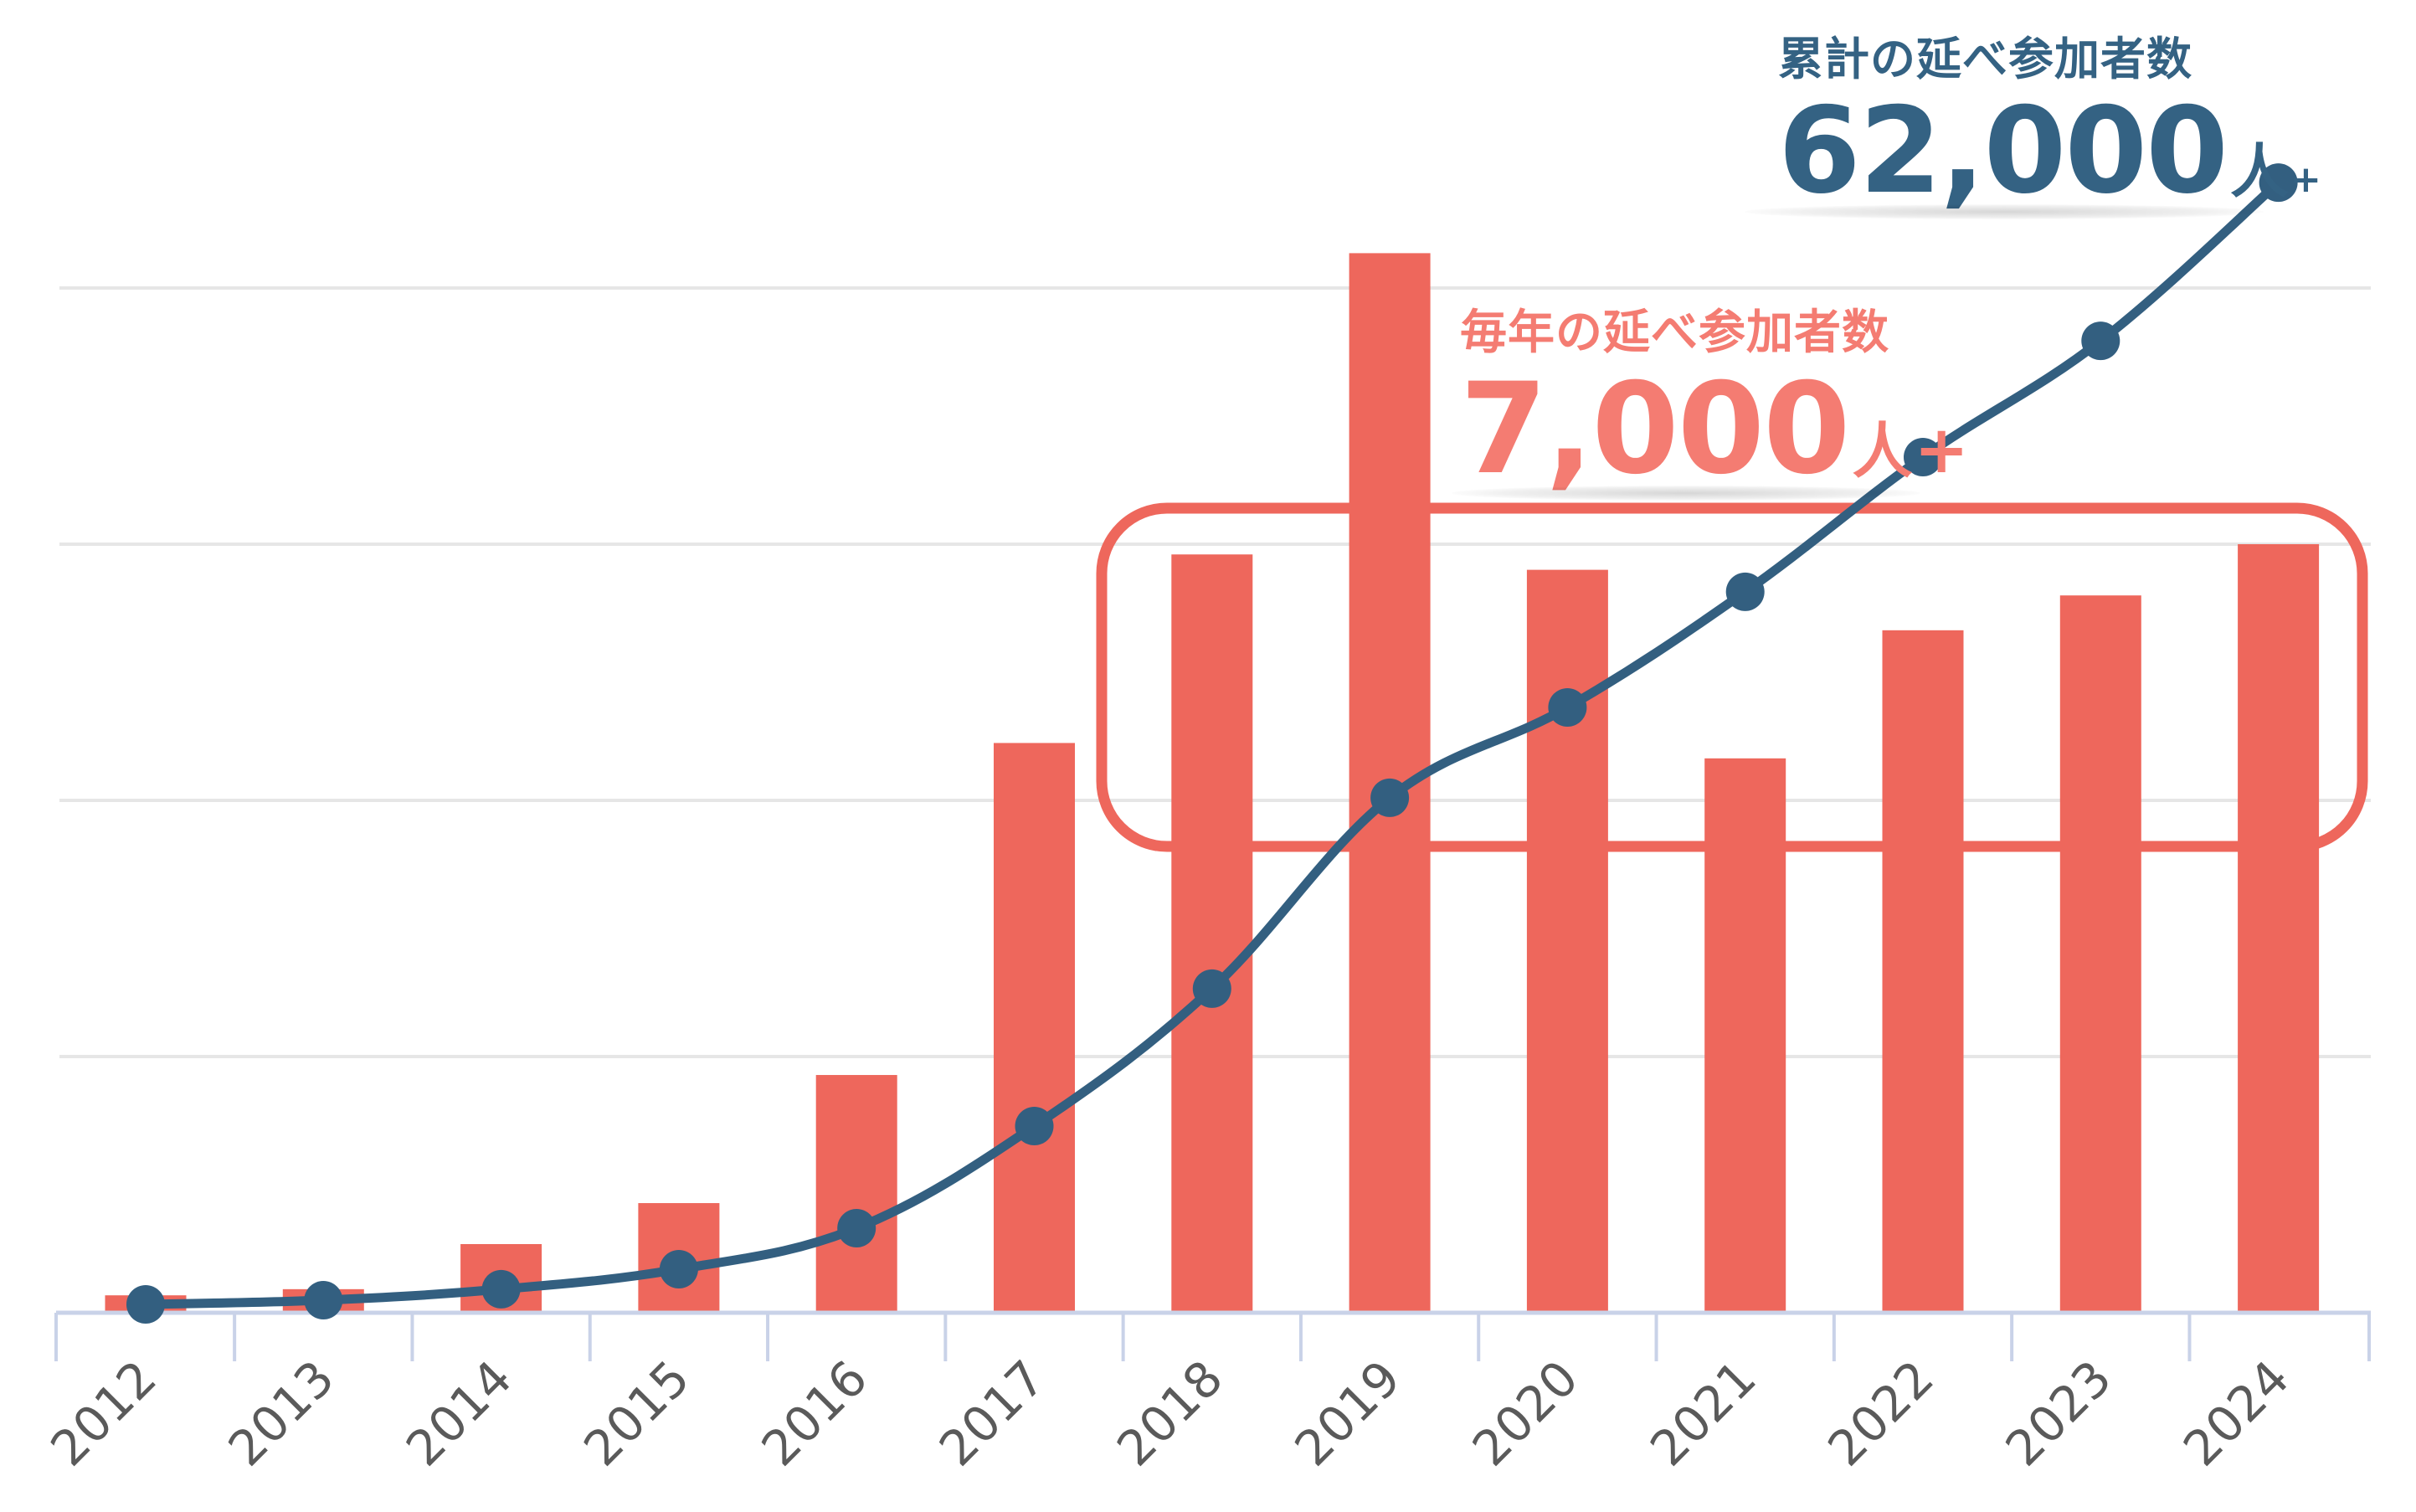 The image size is (2416, 1512). Describe the element at coordinates (2278, 183) in the screenshot. I see `line-point-2024` at that location.